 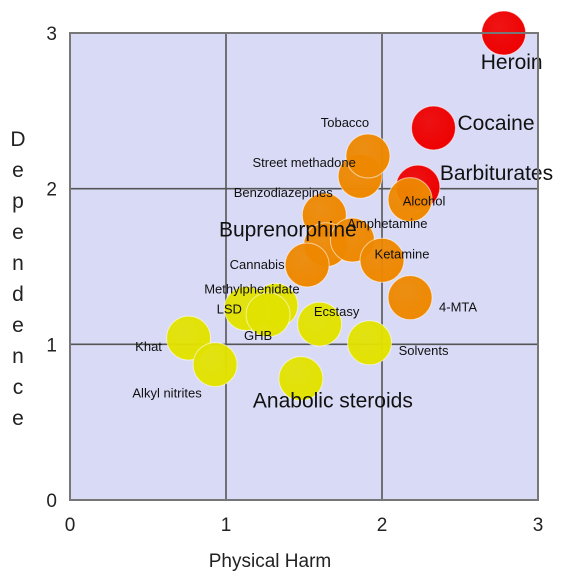 I want to click on point-label-barbiturates: Barbiturates, so click(x=496, y=173).